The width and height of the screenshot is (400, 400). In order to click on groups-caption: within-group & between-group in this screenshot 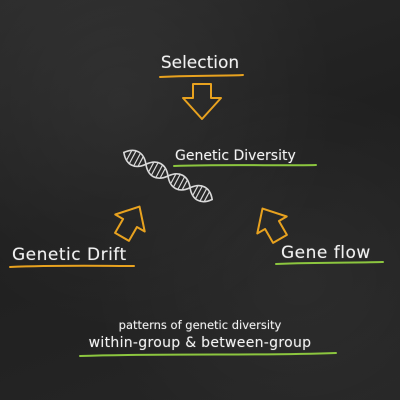, I will do `click(200, 343)`.